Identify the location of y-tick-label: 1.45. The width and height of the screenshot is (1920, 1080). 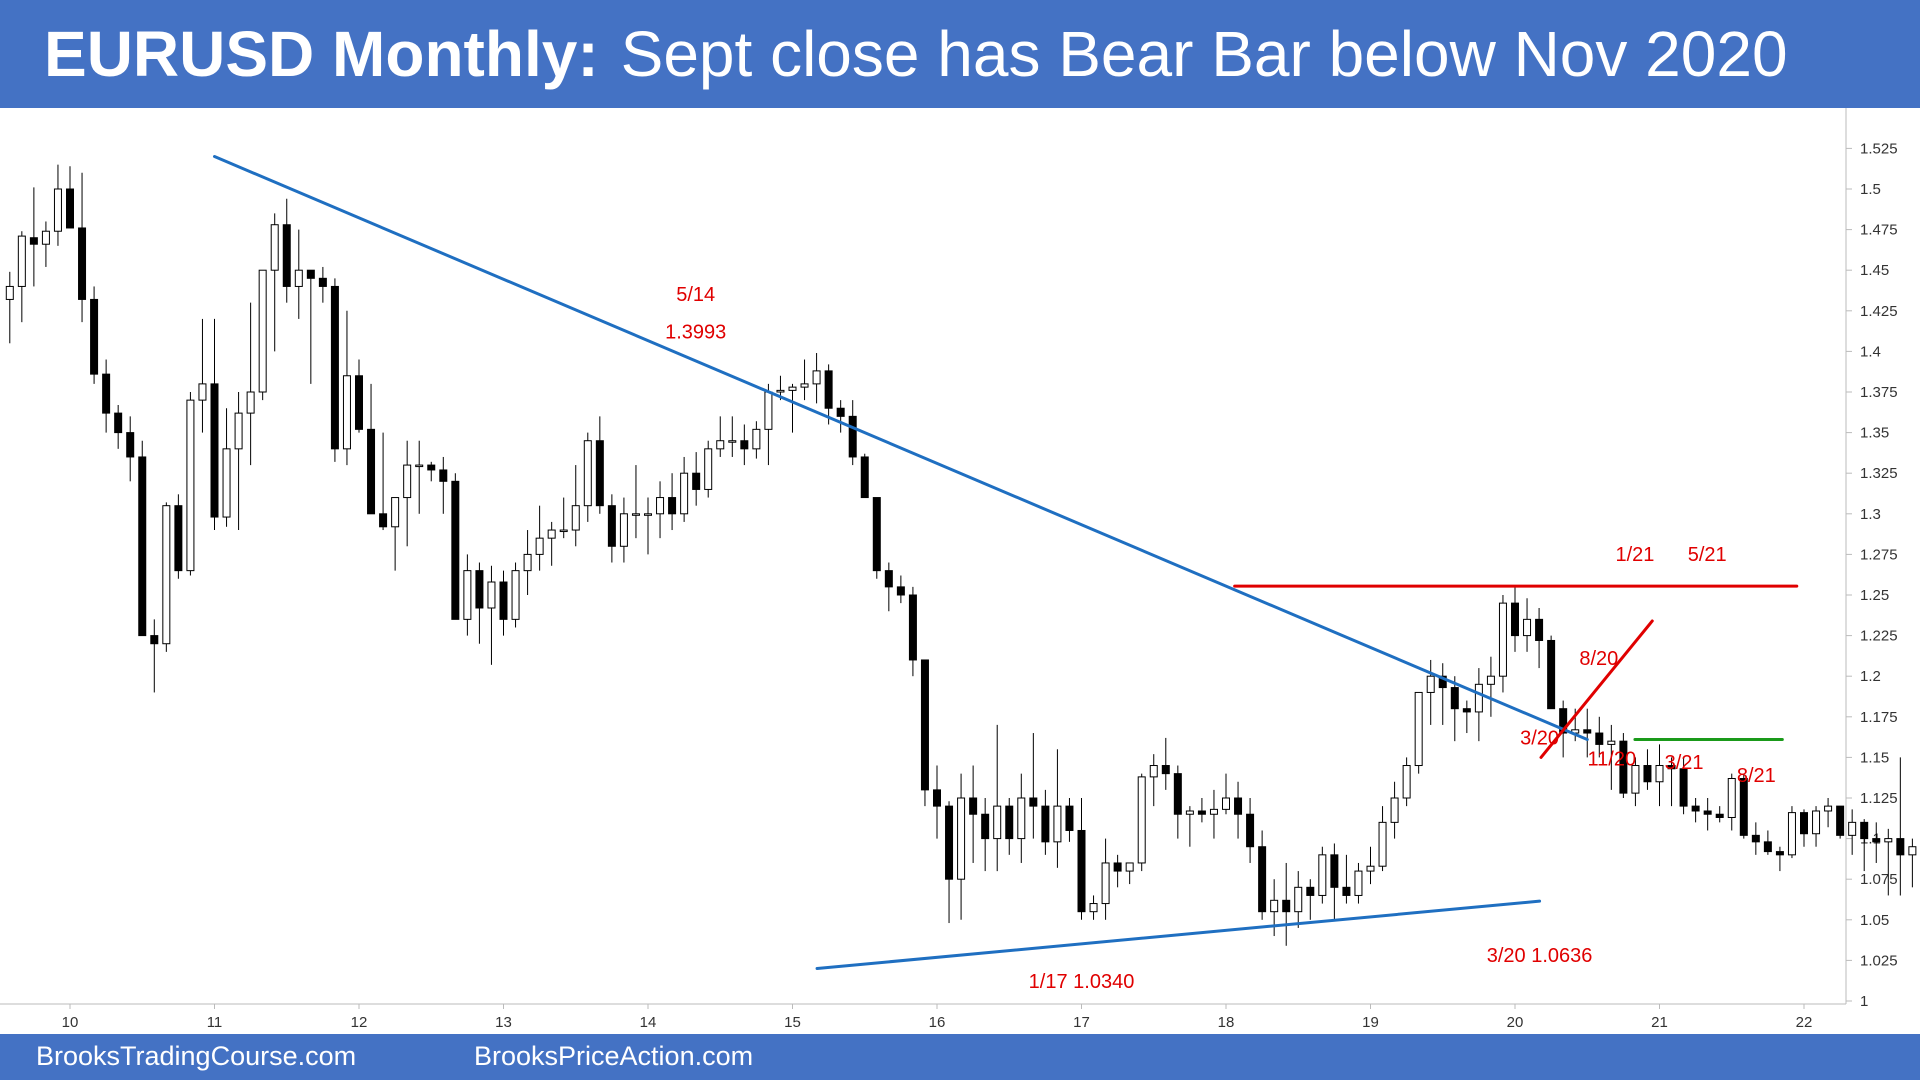
(1874, 270).